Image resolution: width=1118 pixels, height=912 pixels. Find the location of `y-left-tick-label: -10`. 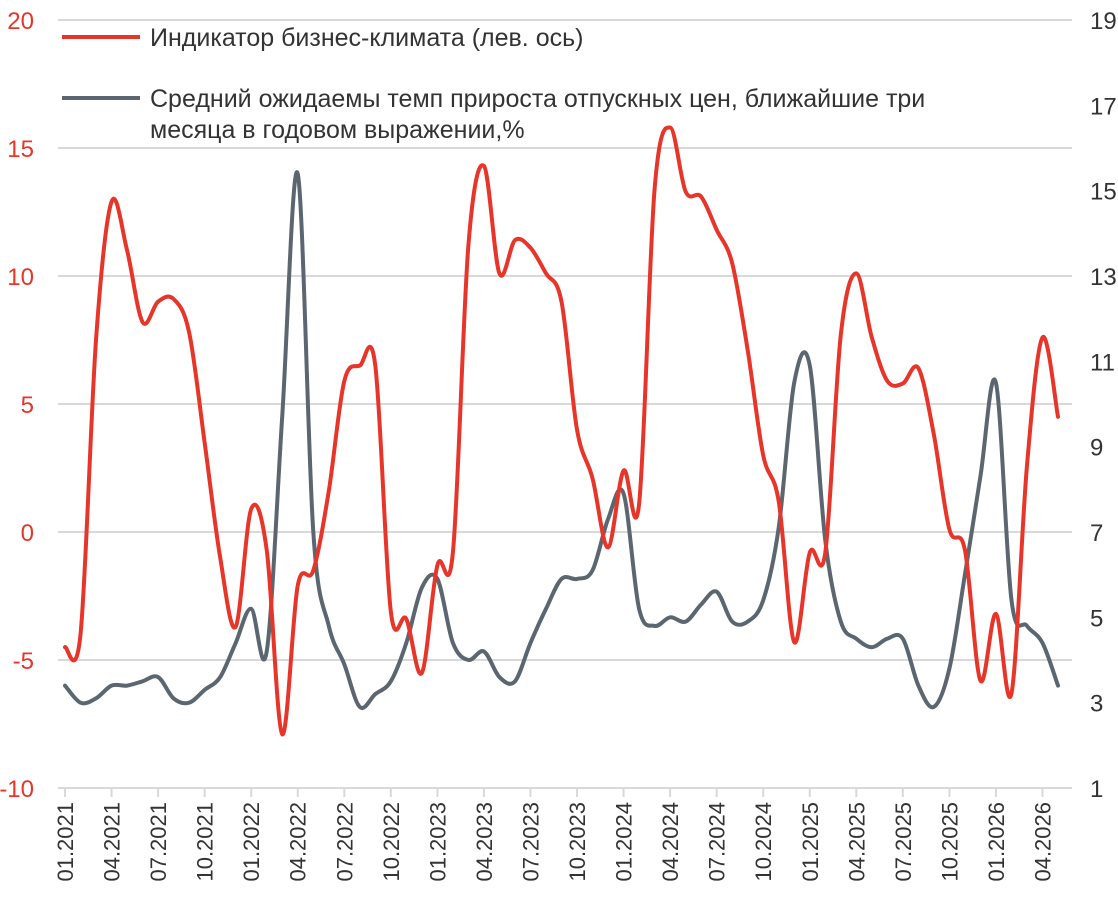

y-left-tick-label: -10 is located at coordinates (17, 789).